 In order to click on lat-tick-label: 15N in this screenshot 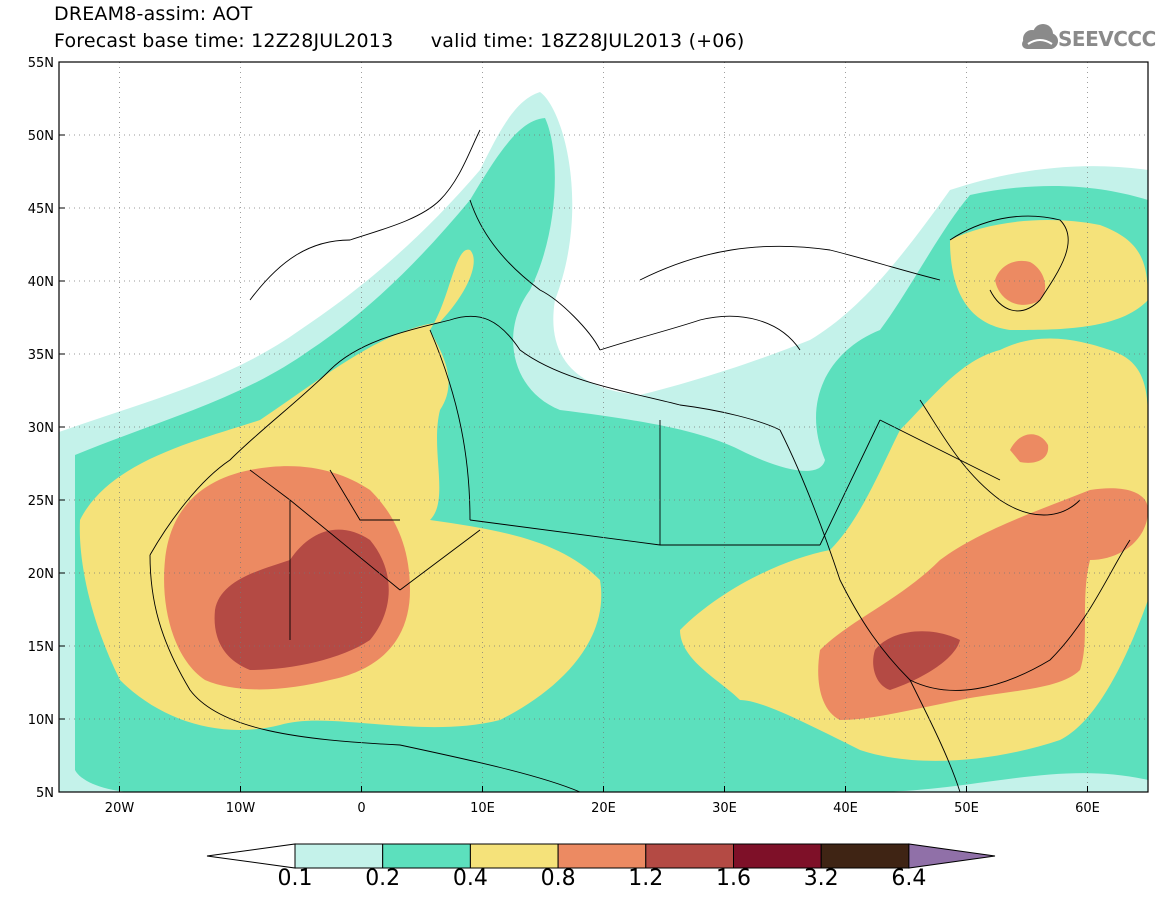, I will do `click(41, 647)`.